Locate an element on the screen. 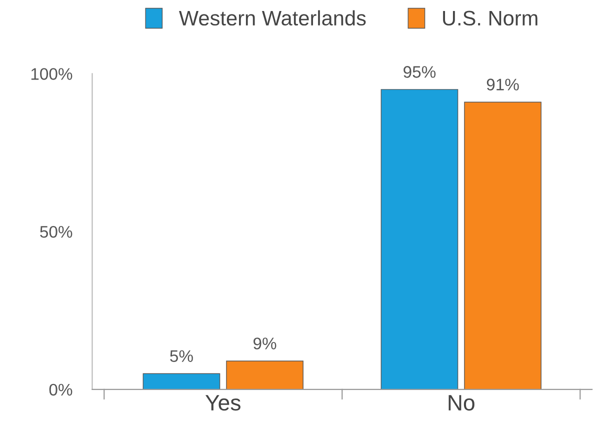 The height and width of the screenshot is (421, 595). text: 5% is located at coordinates (181, 356).